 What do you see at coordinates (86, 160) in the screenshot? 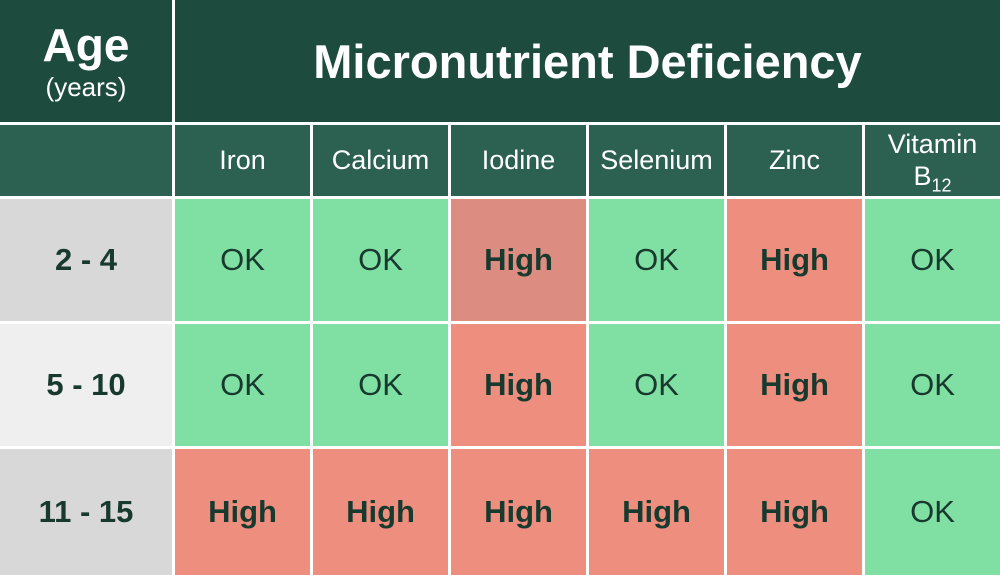
I see `blank-header-cell` at bounding box center [86, 160].